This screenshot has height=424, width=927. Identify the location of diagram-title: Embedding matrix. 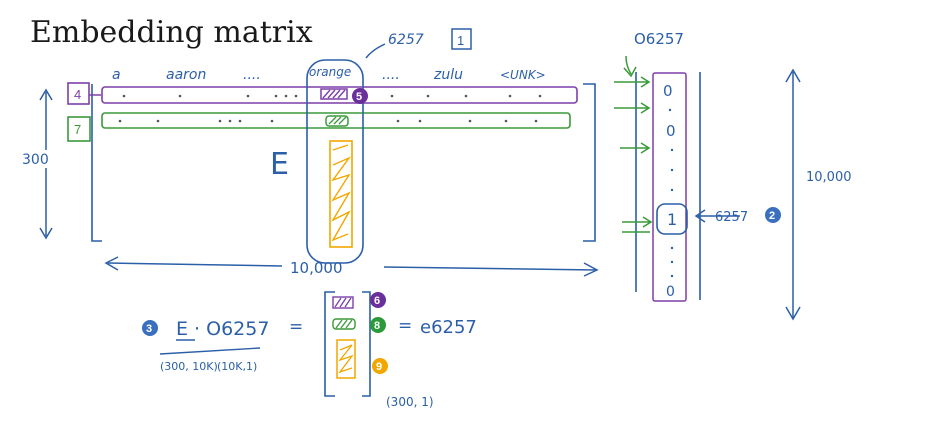
(171, 32).